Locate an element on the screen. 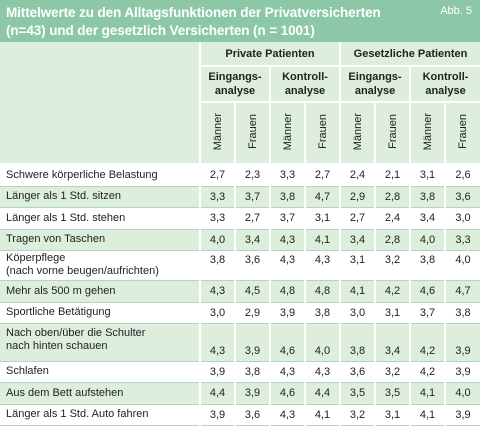  row-label: Schwere körperliche Belastung is located at coordinates (100, 175).